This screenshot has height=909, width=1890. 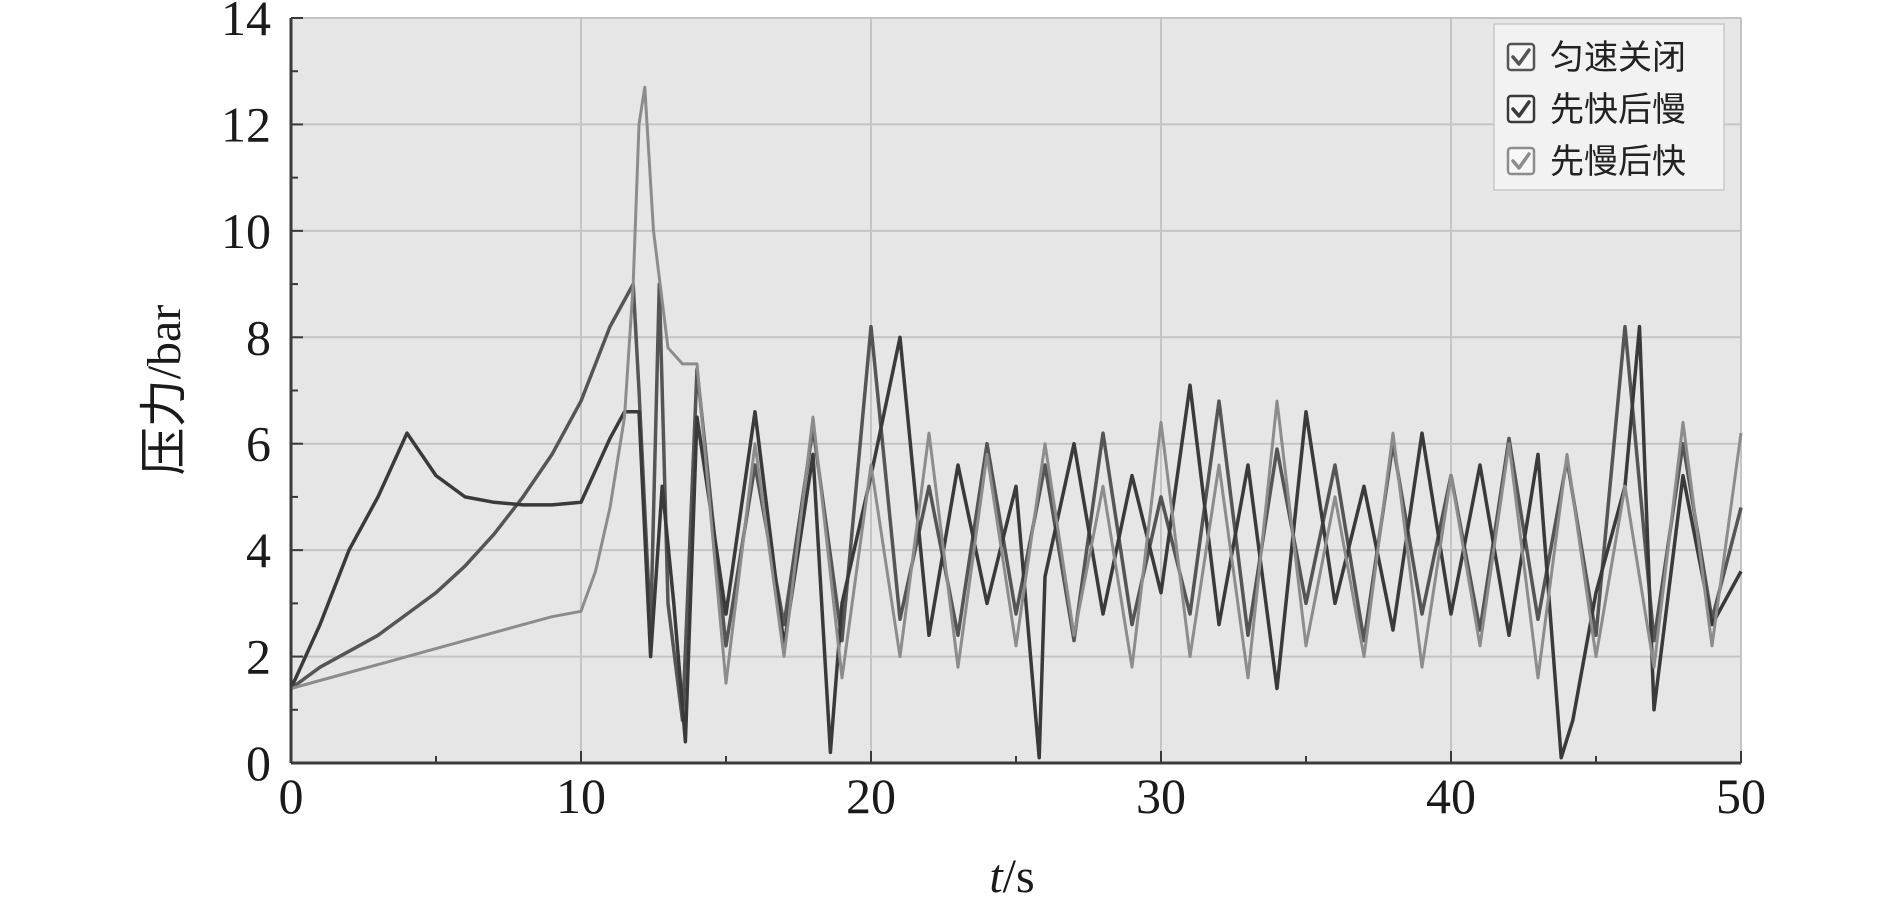 What do you see at coordinates (258, 337) in the screenshot?
I see `y-tick-label: 8` at bounding box center [258, 337].